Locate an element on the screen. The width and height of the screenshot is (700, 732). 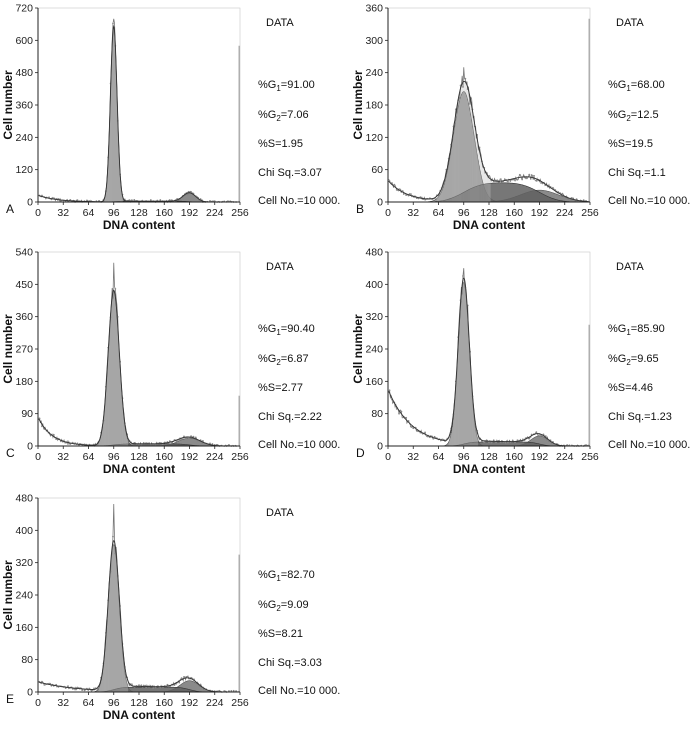
stat-cell-number: Cell No.=10 000. is located at coordinates (649, 201).